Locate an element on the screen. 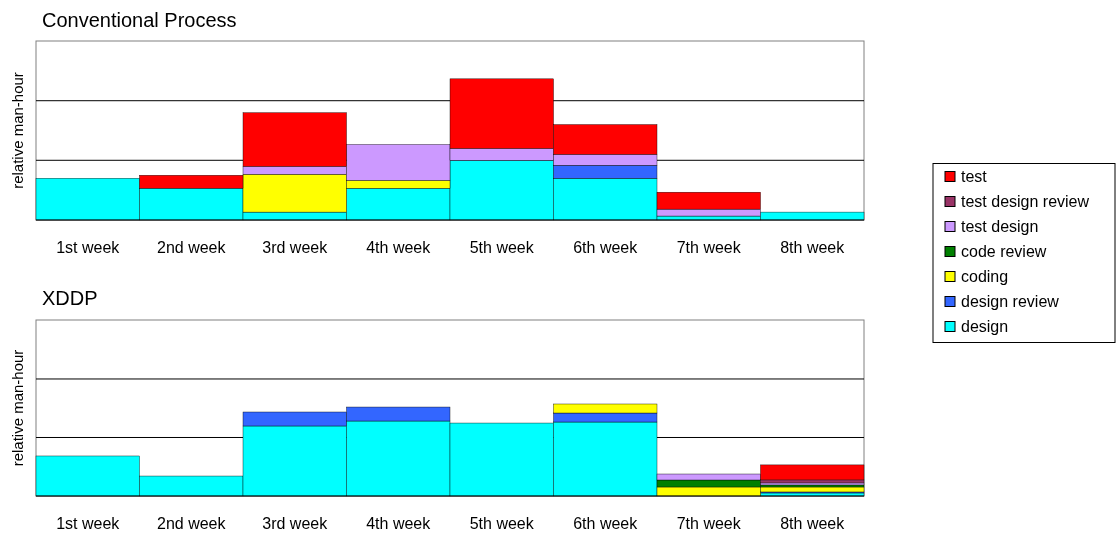 The width and height of the screenshot is (1116, 535). legend-label: coding is located at coordinates (985, 276).